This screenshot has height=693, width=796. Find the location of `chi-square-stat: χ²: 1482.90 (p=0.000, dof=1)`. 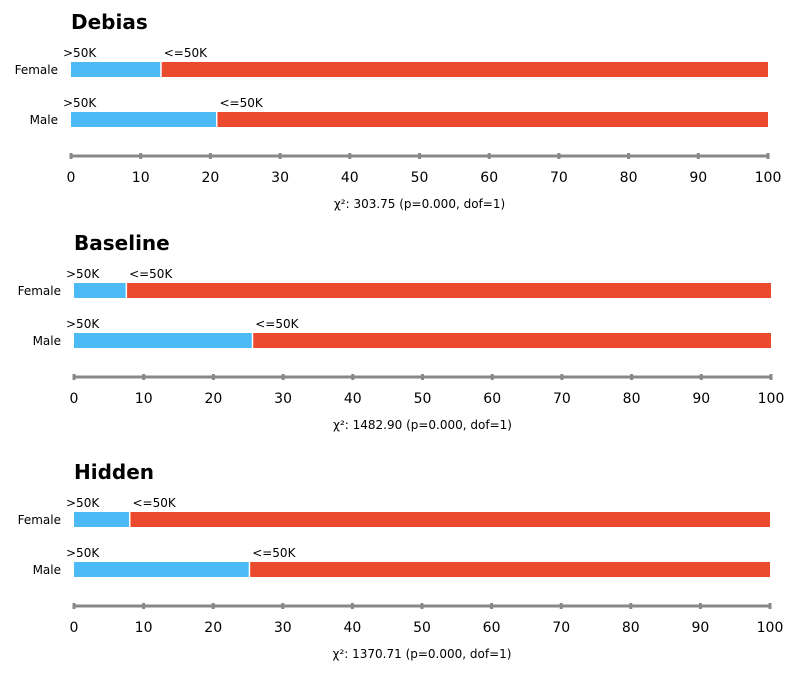

chi-square-stat: χ²: 1482.90 (p=0.000, dof=1) is located at coordinates (422, 425).